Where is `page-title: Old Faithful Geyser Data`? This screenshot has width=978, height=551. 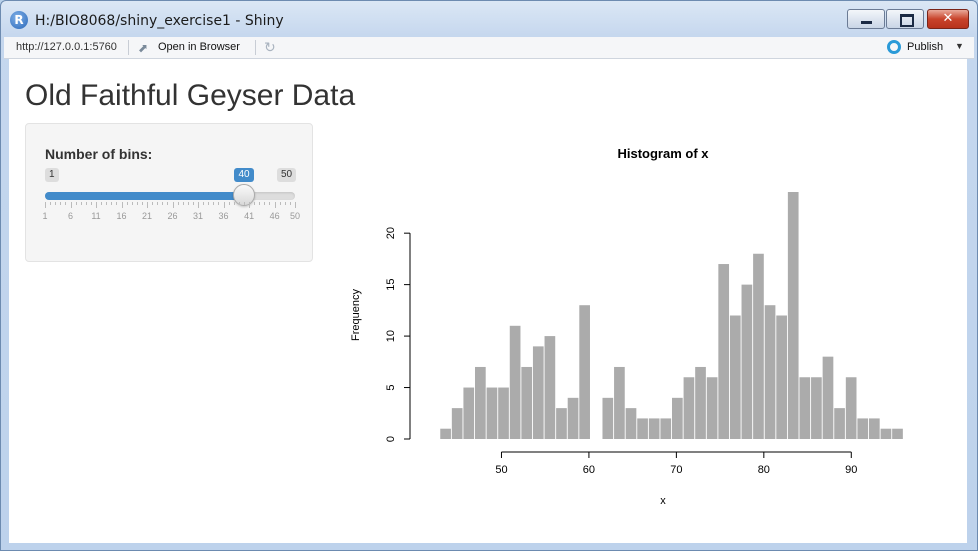
page-title: Old Faithful Geyser Data is located at coordinates (190, 95).